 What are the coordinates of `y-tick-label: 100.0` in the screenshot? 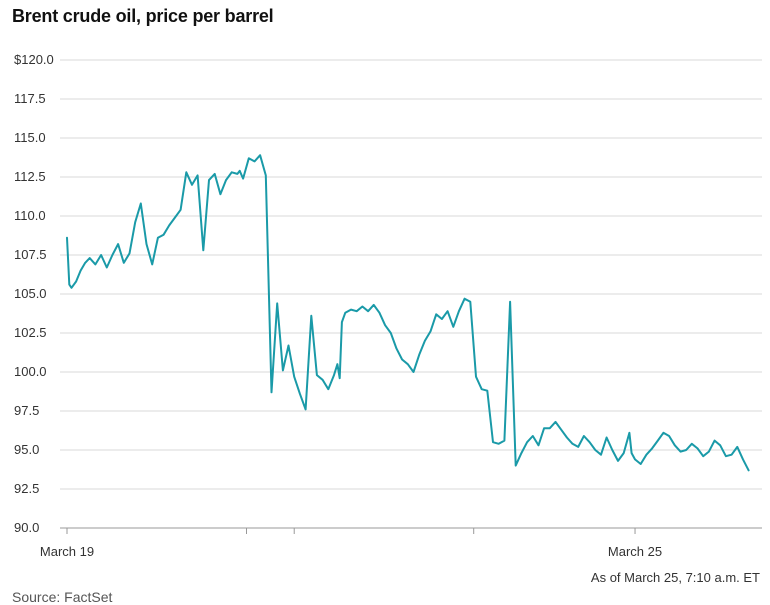 It's located at (30, 371).